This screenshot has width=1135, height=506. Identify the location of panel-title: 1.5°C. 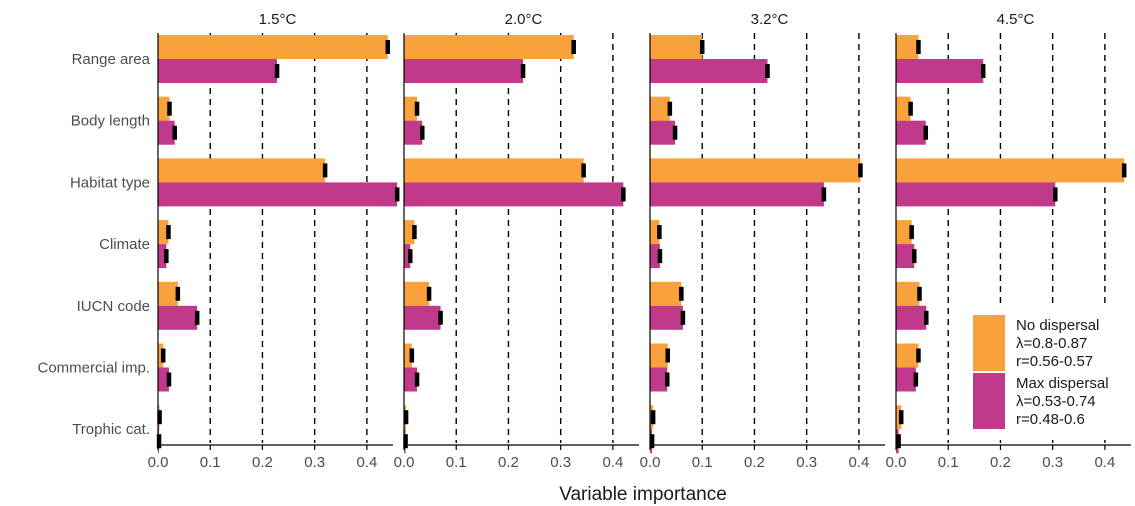
(278, 19).